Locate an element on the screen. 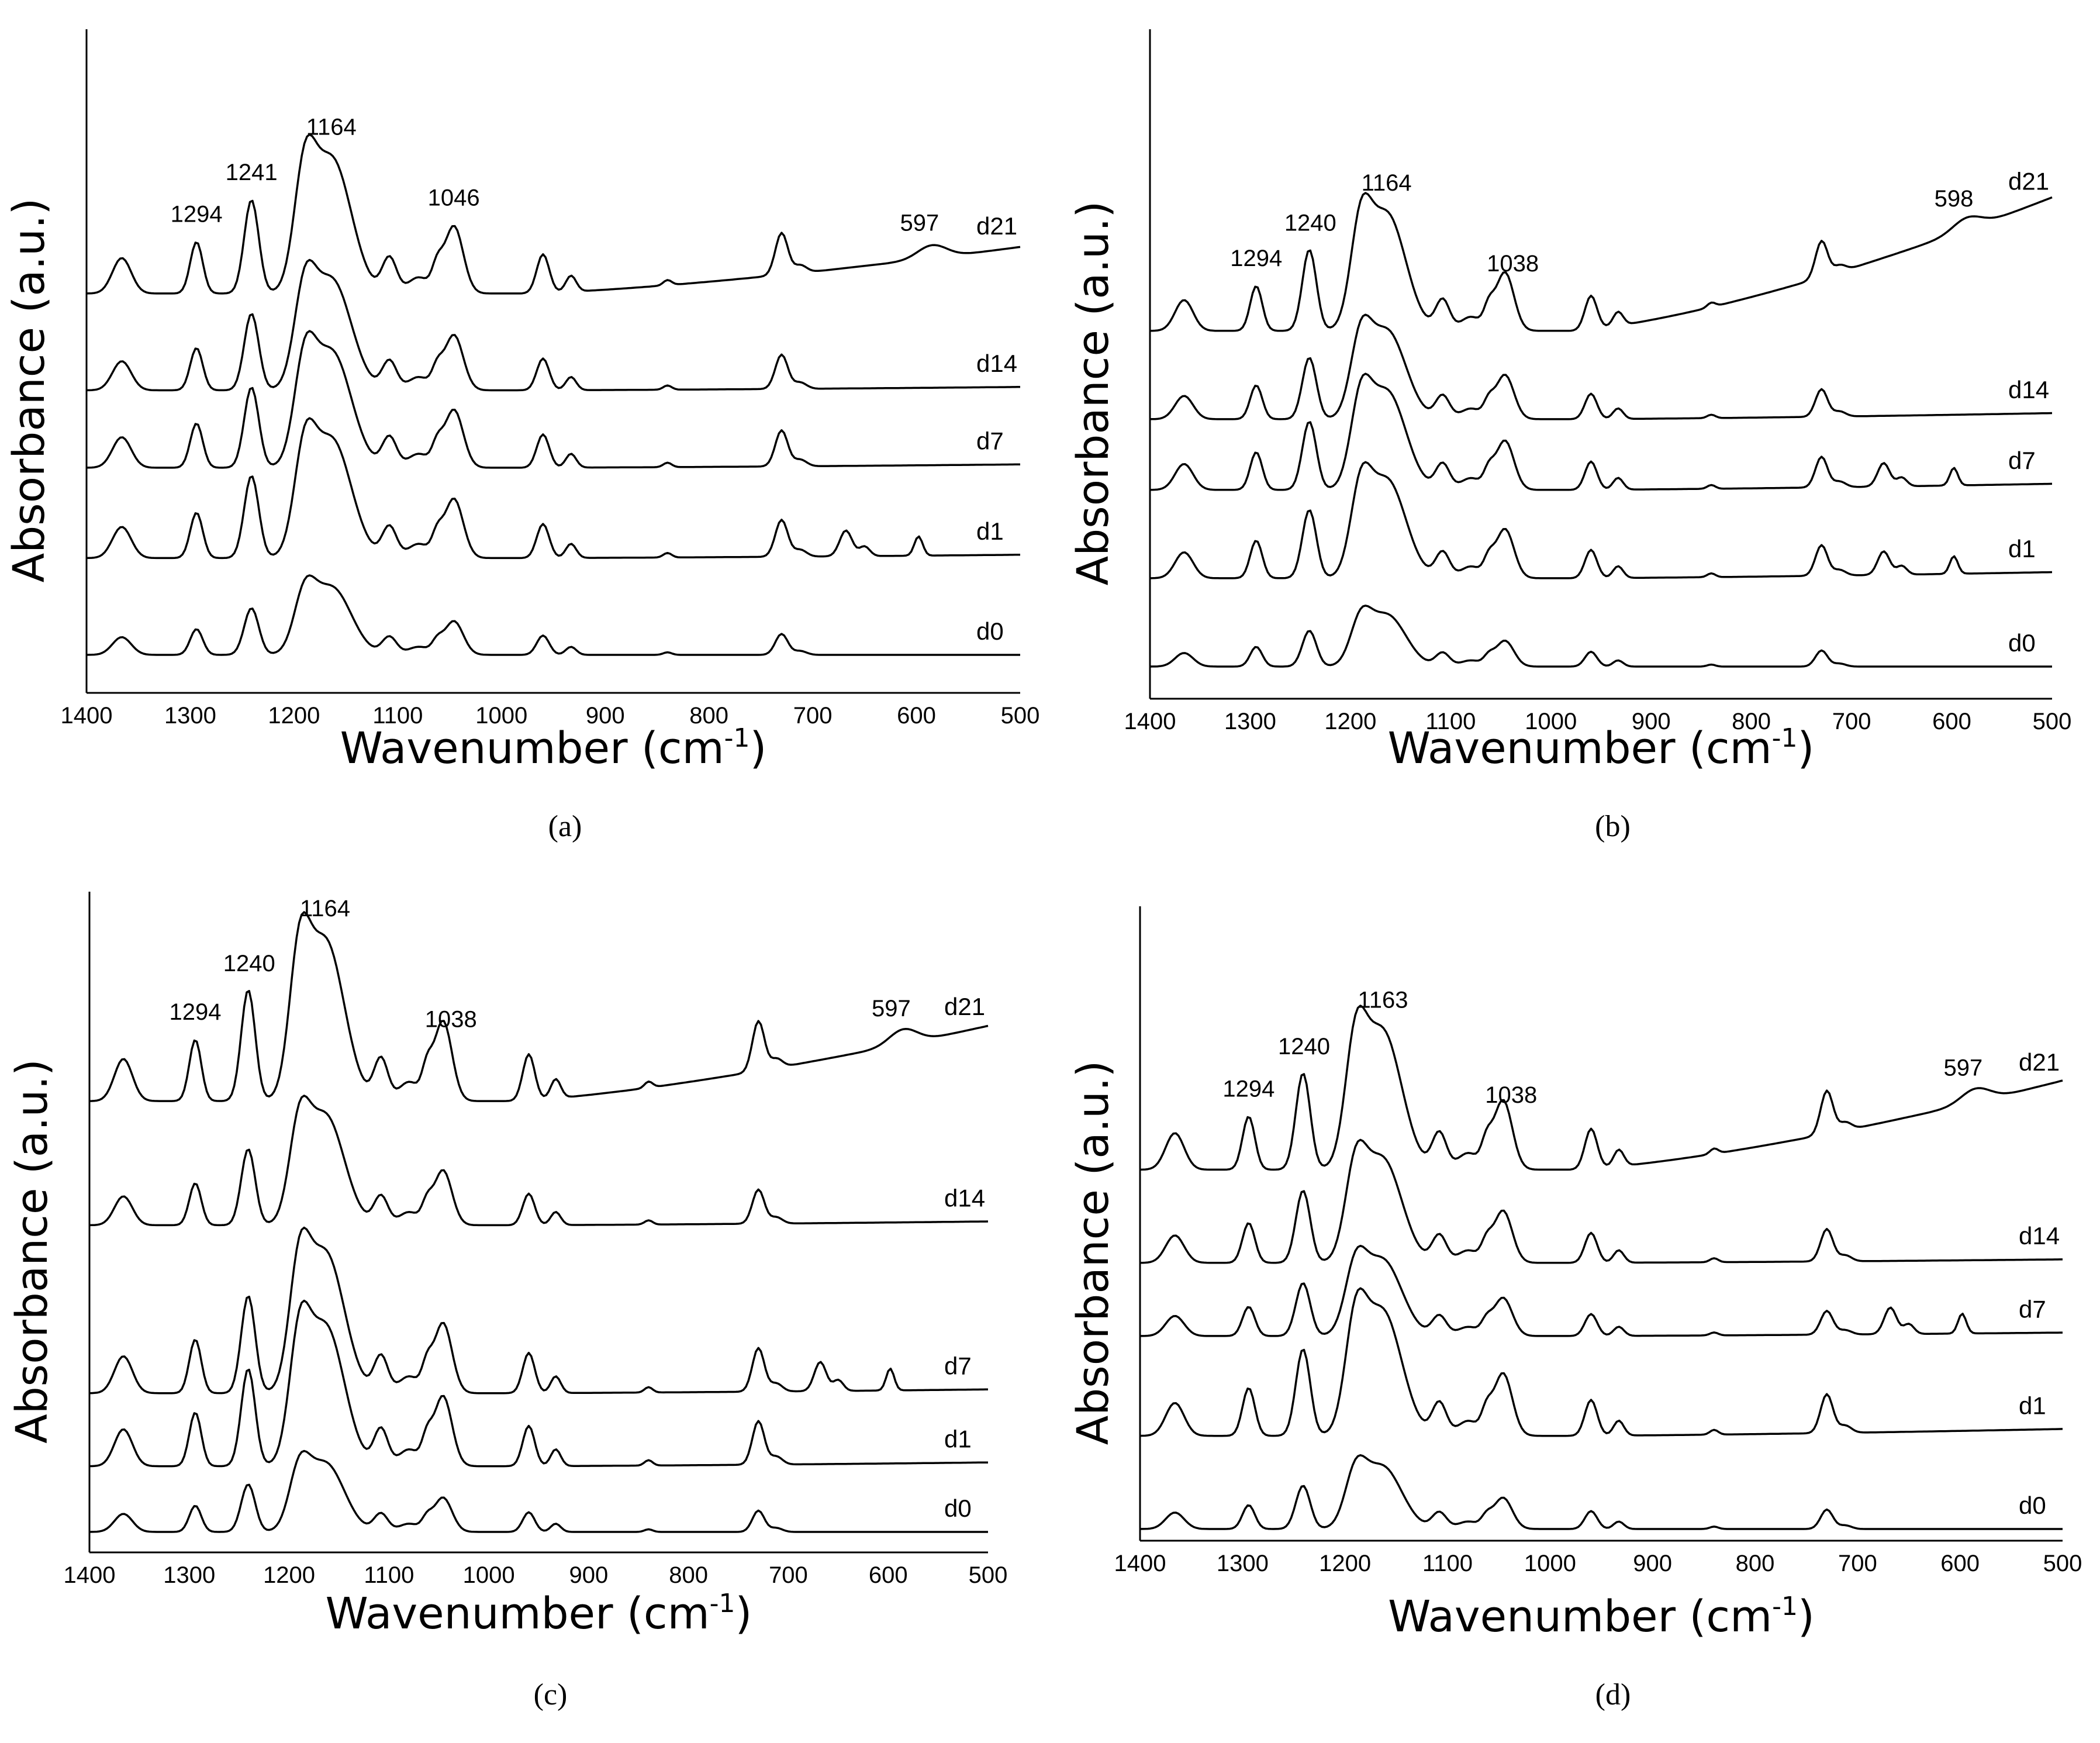 The width and height of the screenshot is (2100, 1743). peak-label-1046: 1046 is located at coordinates (454, 198).